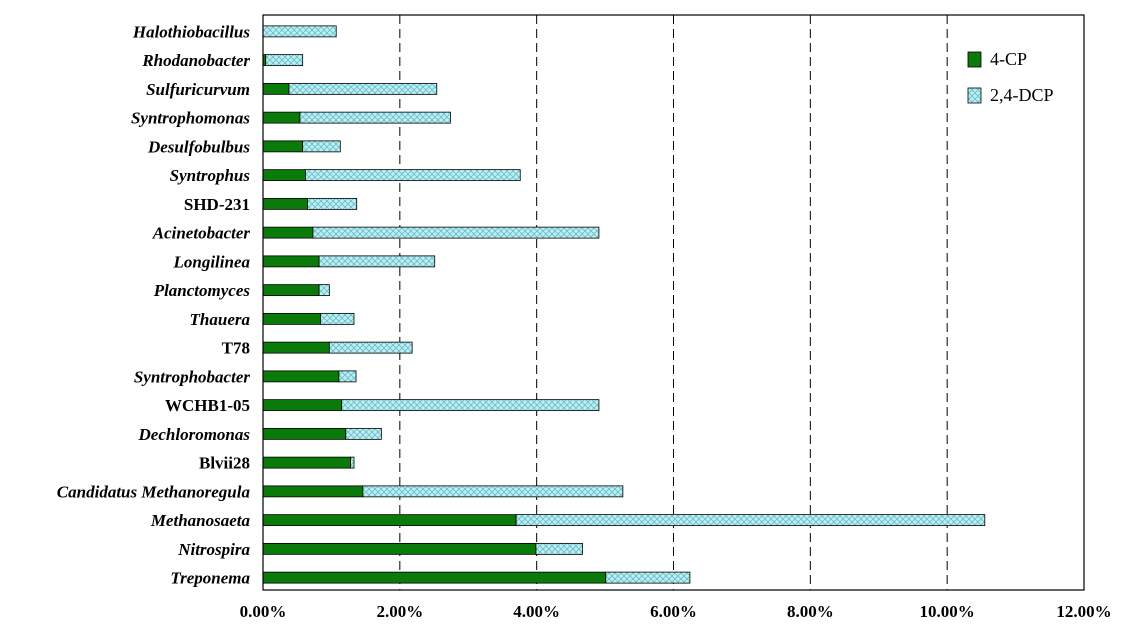 The width and height of the screenshot is (1125, 634). What do you see at coordinates (217, 204) in the screenshot?
I see `category-label: SHD-231` at bounding box center [217, 204].